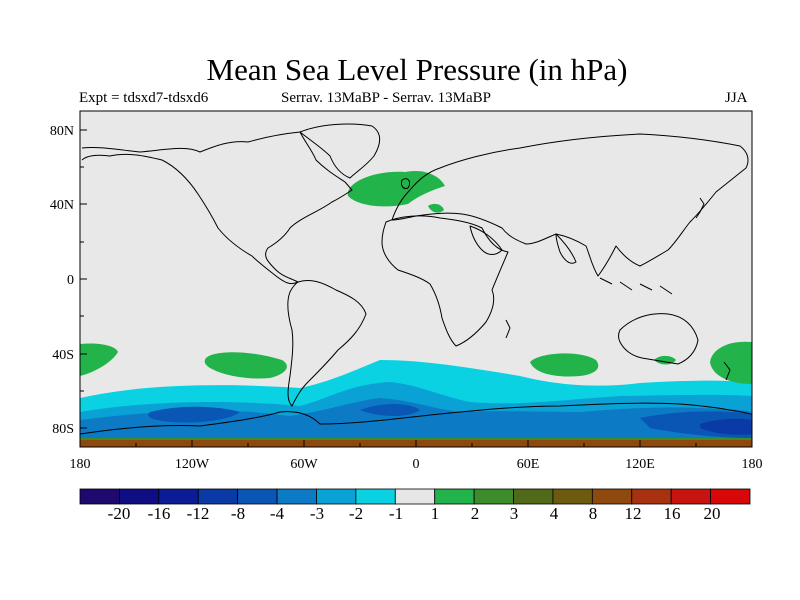  Describe the element at coordinates (554, 513) in the screenshot. I see `colorbar-label: 4` at that location.